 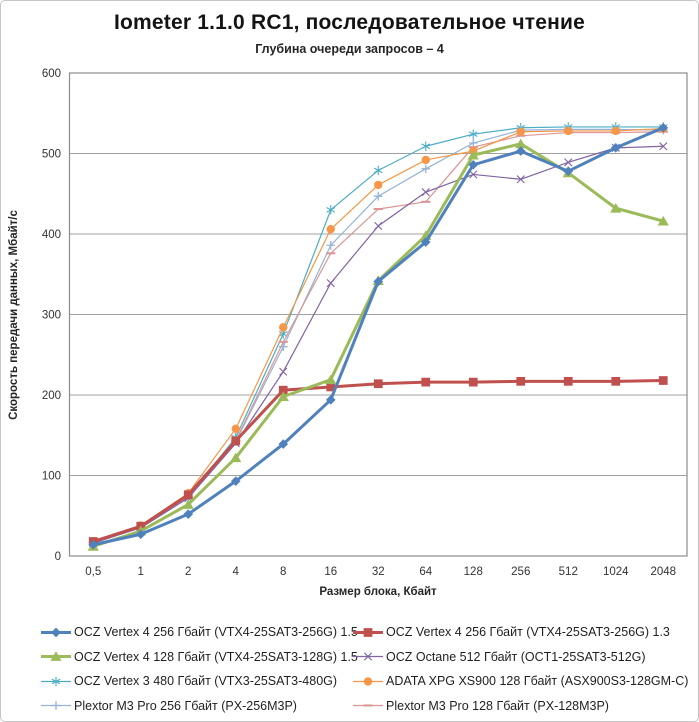 I want to click on x-tick-label: 32, so click(x=378, y=572).